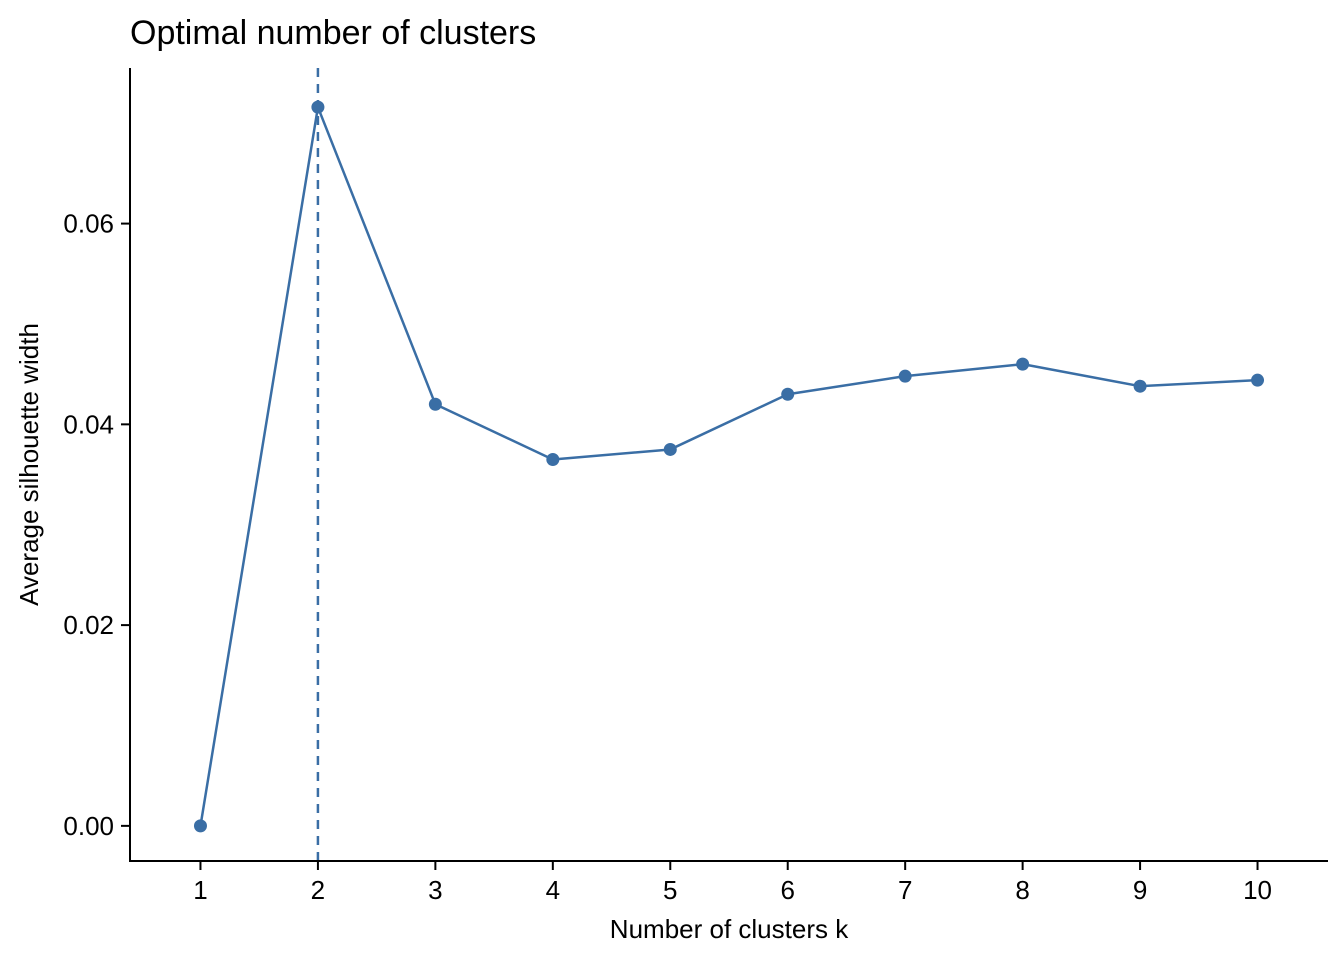  What do you see at coordinates (1140, 890) in the screenshot?
I see `x-tick-label: 9` at bounding box center [1140, 890].